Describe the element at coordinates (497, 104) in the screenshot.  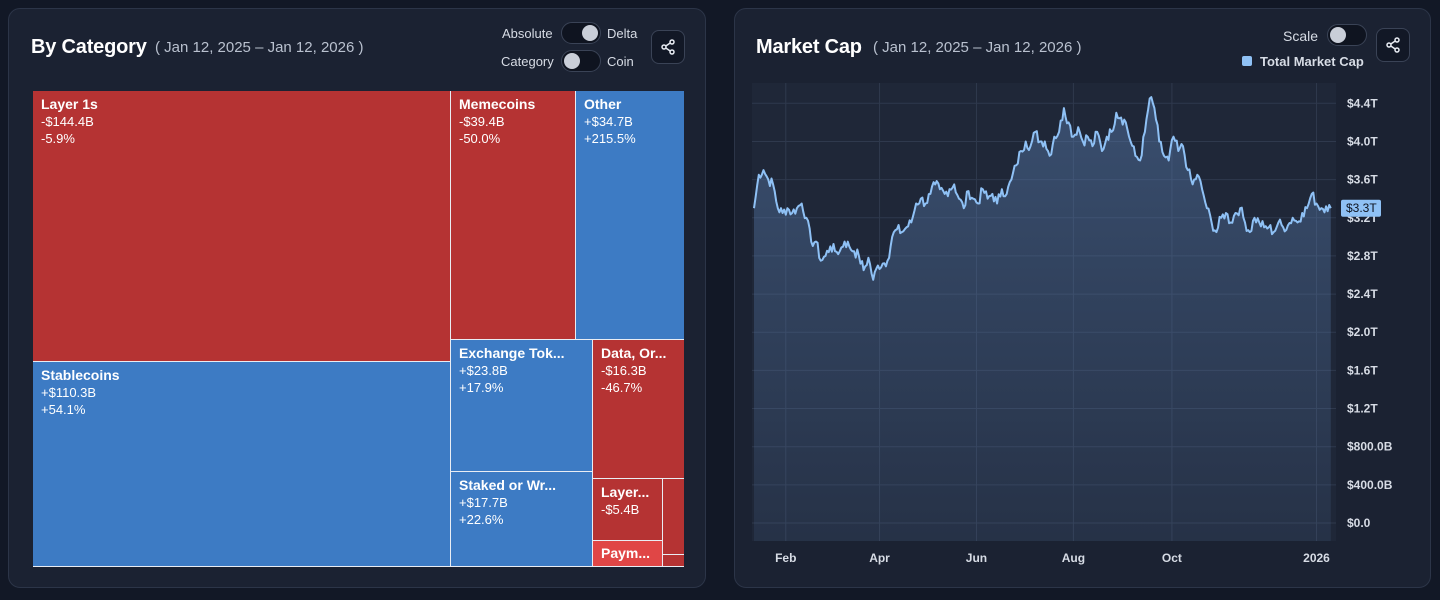
I see `cell-label: Memecoins` at that location.